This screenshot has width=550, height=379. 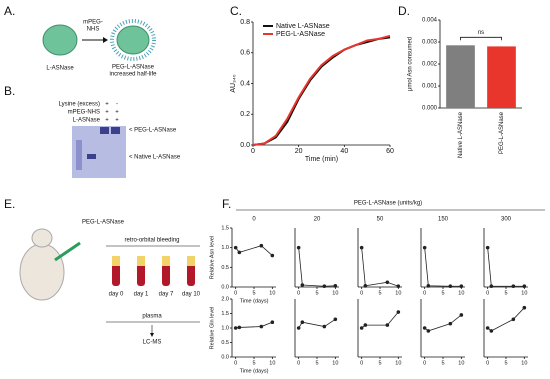 What do you see at coordinates (245, 53) in the screenshot?
I see `y-tick-label: 0.6` at bounding box center [245, 53].